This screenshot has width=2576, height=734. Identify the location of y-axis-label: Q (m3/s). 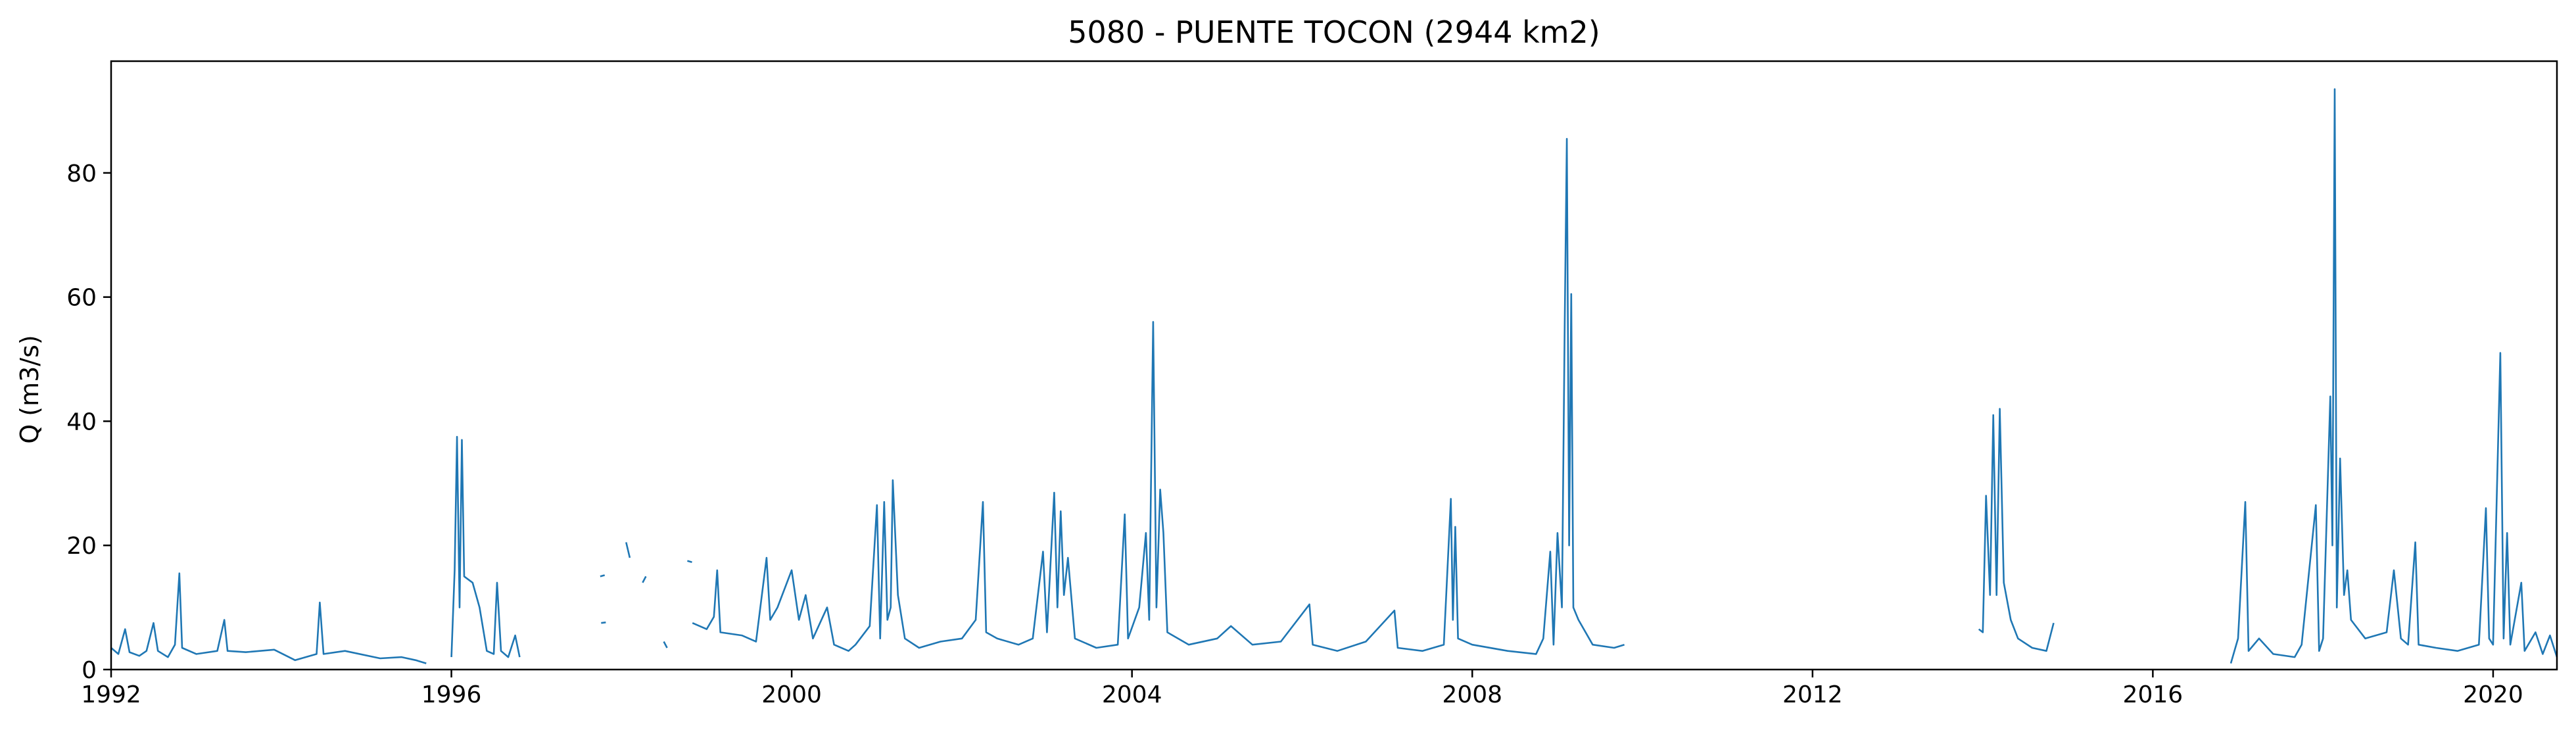
(30, 389).